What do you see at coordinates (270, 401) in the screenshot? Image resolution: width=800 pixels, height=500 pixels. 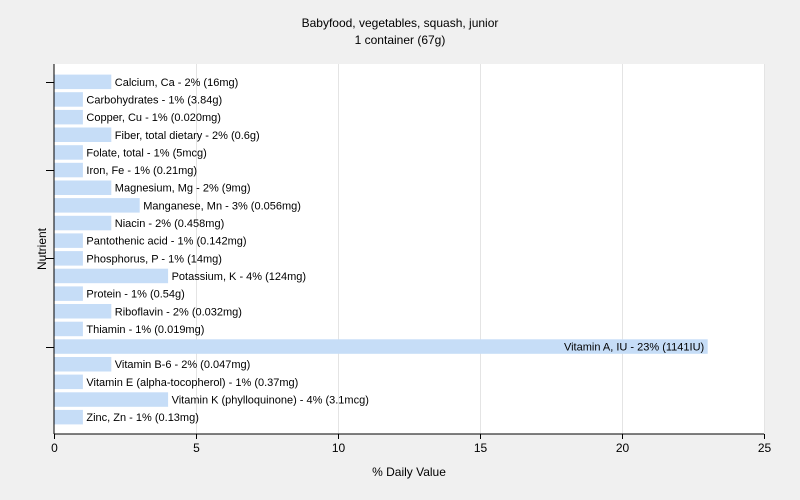 I see `bar-label: Vitamin K (phylloquinone) - 4% (3.1mcg)` at bounding box center [270, 401].